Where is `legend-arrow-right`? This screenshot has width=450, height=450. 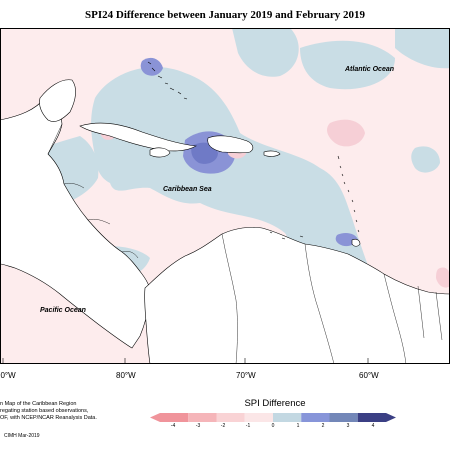
legend-arrow-right is located at coordinates (391, 417).